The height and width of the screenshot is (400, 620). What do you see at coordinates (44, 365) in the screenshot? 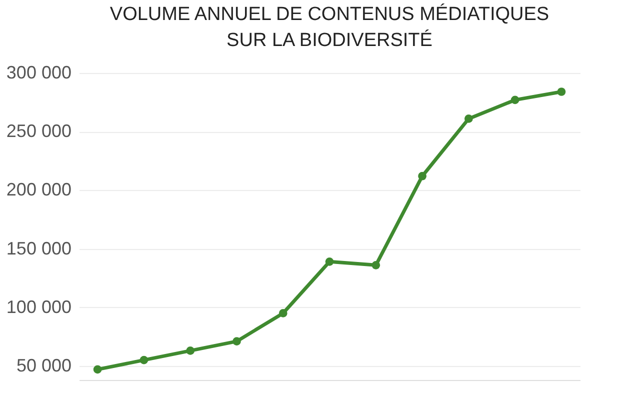
I see `y-tick-label: 50 000` at bounding box center [44, 365].